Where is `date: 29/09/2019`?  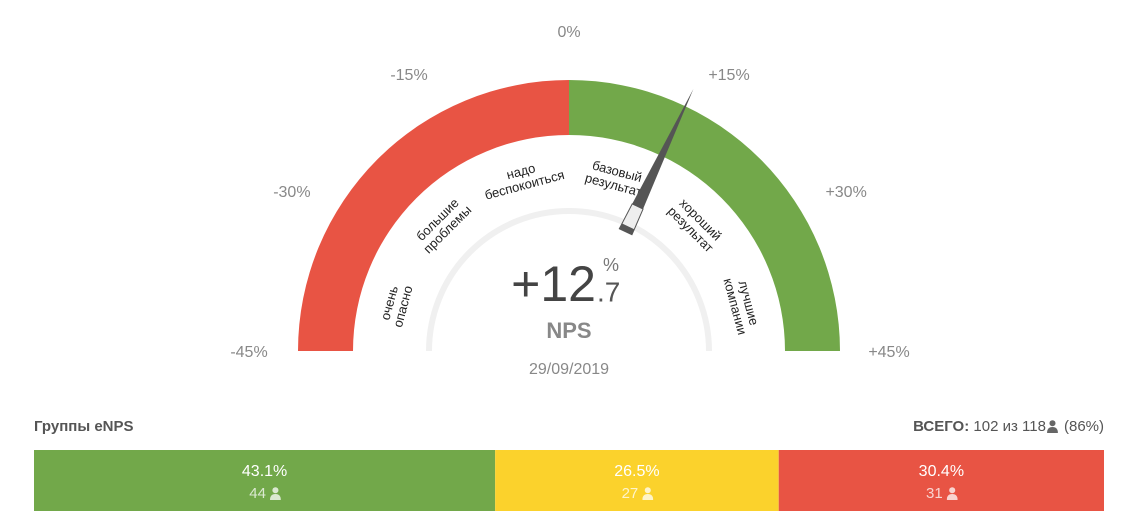
date: 29/09/2019 is located at coordinates (569, 369).